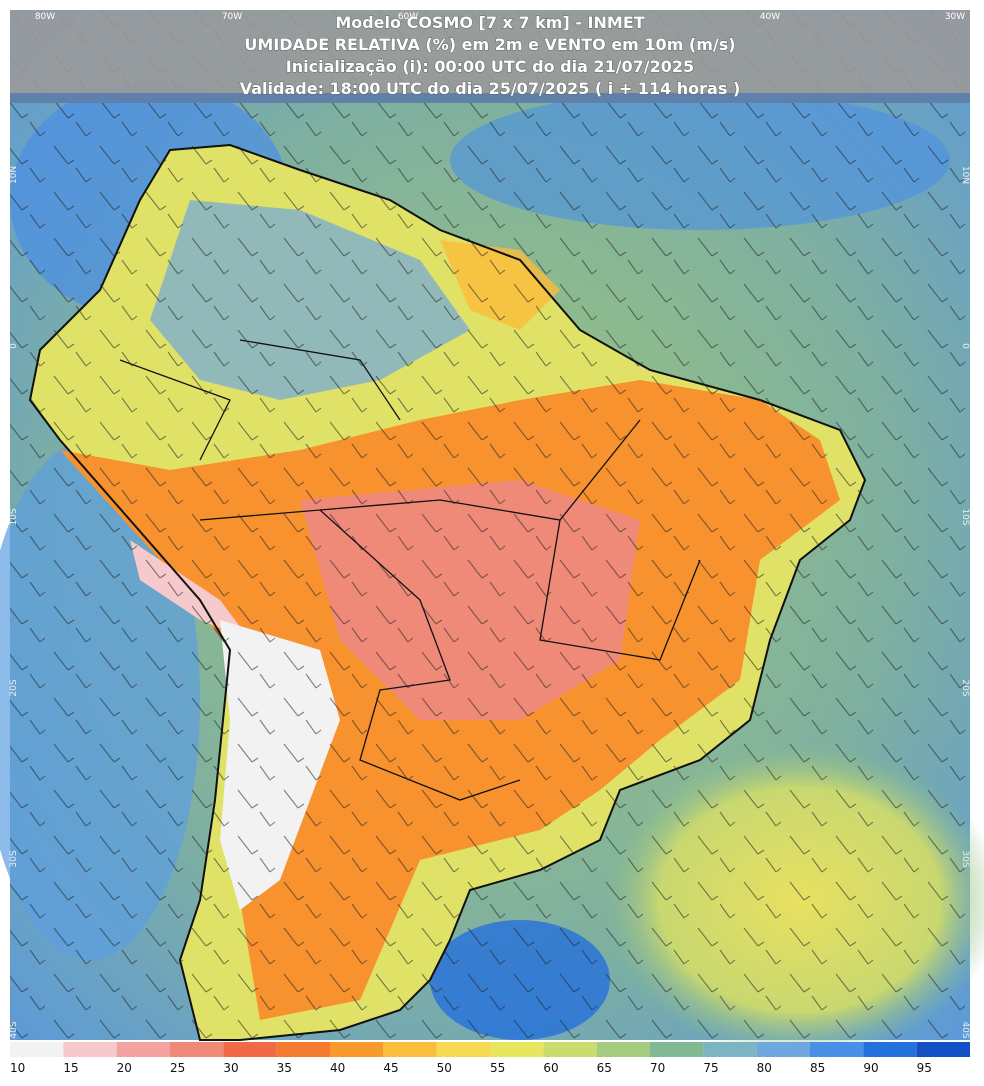 This screenshot has width=984, height=1086. Describe the element at coordinates (408, 17) in the screenshot. I see `longitude-label: 60W` at that location.